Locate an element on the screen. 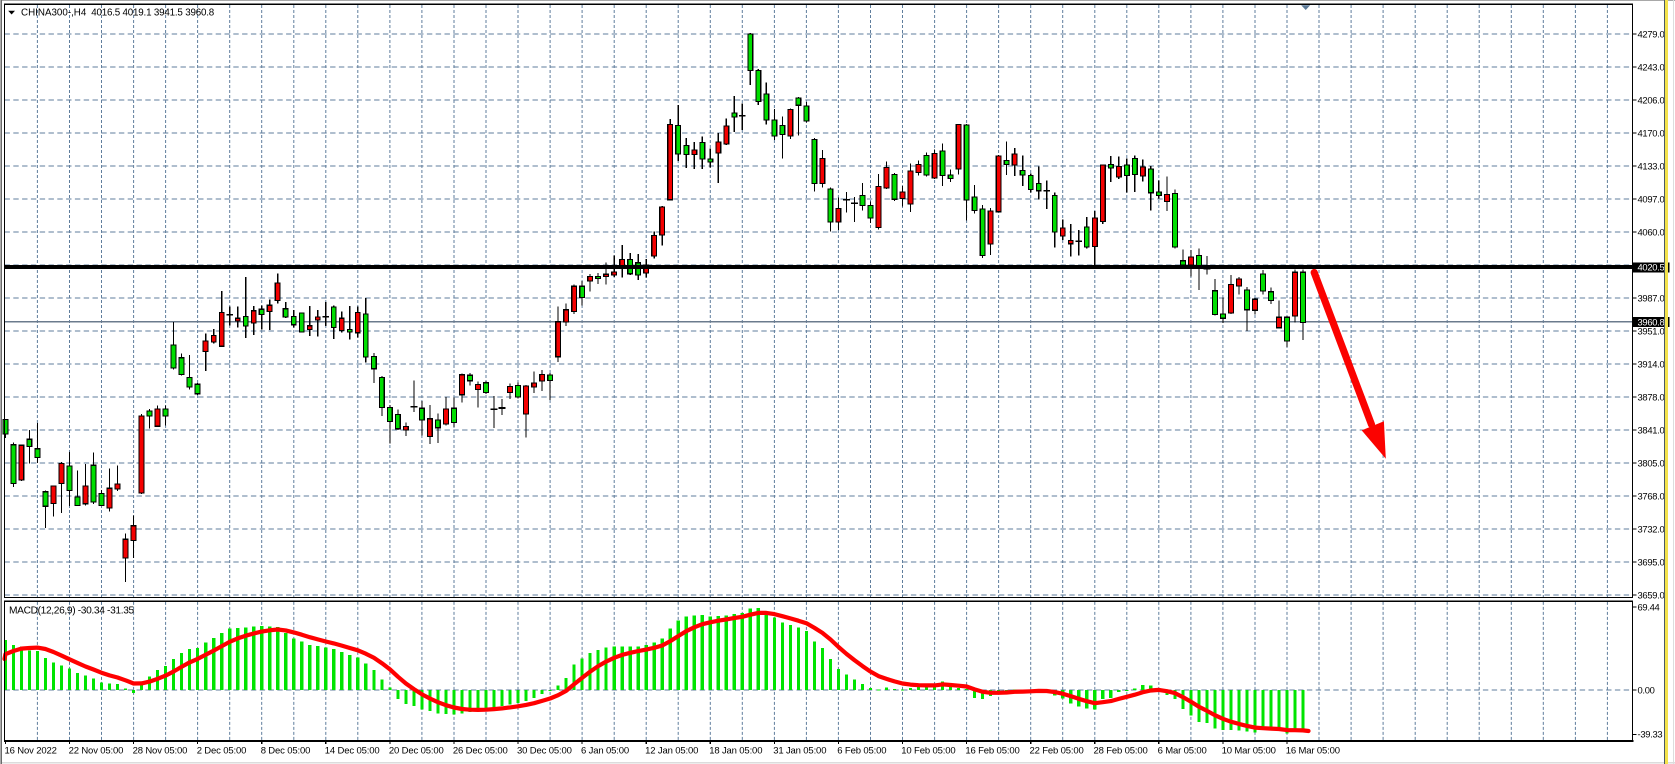  svg-text: 3805.0 is located at coordinates (1651, 462).